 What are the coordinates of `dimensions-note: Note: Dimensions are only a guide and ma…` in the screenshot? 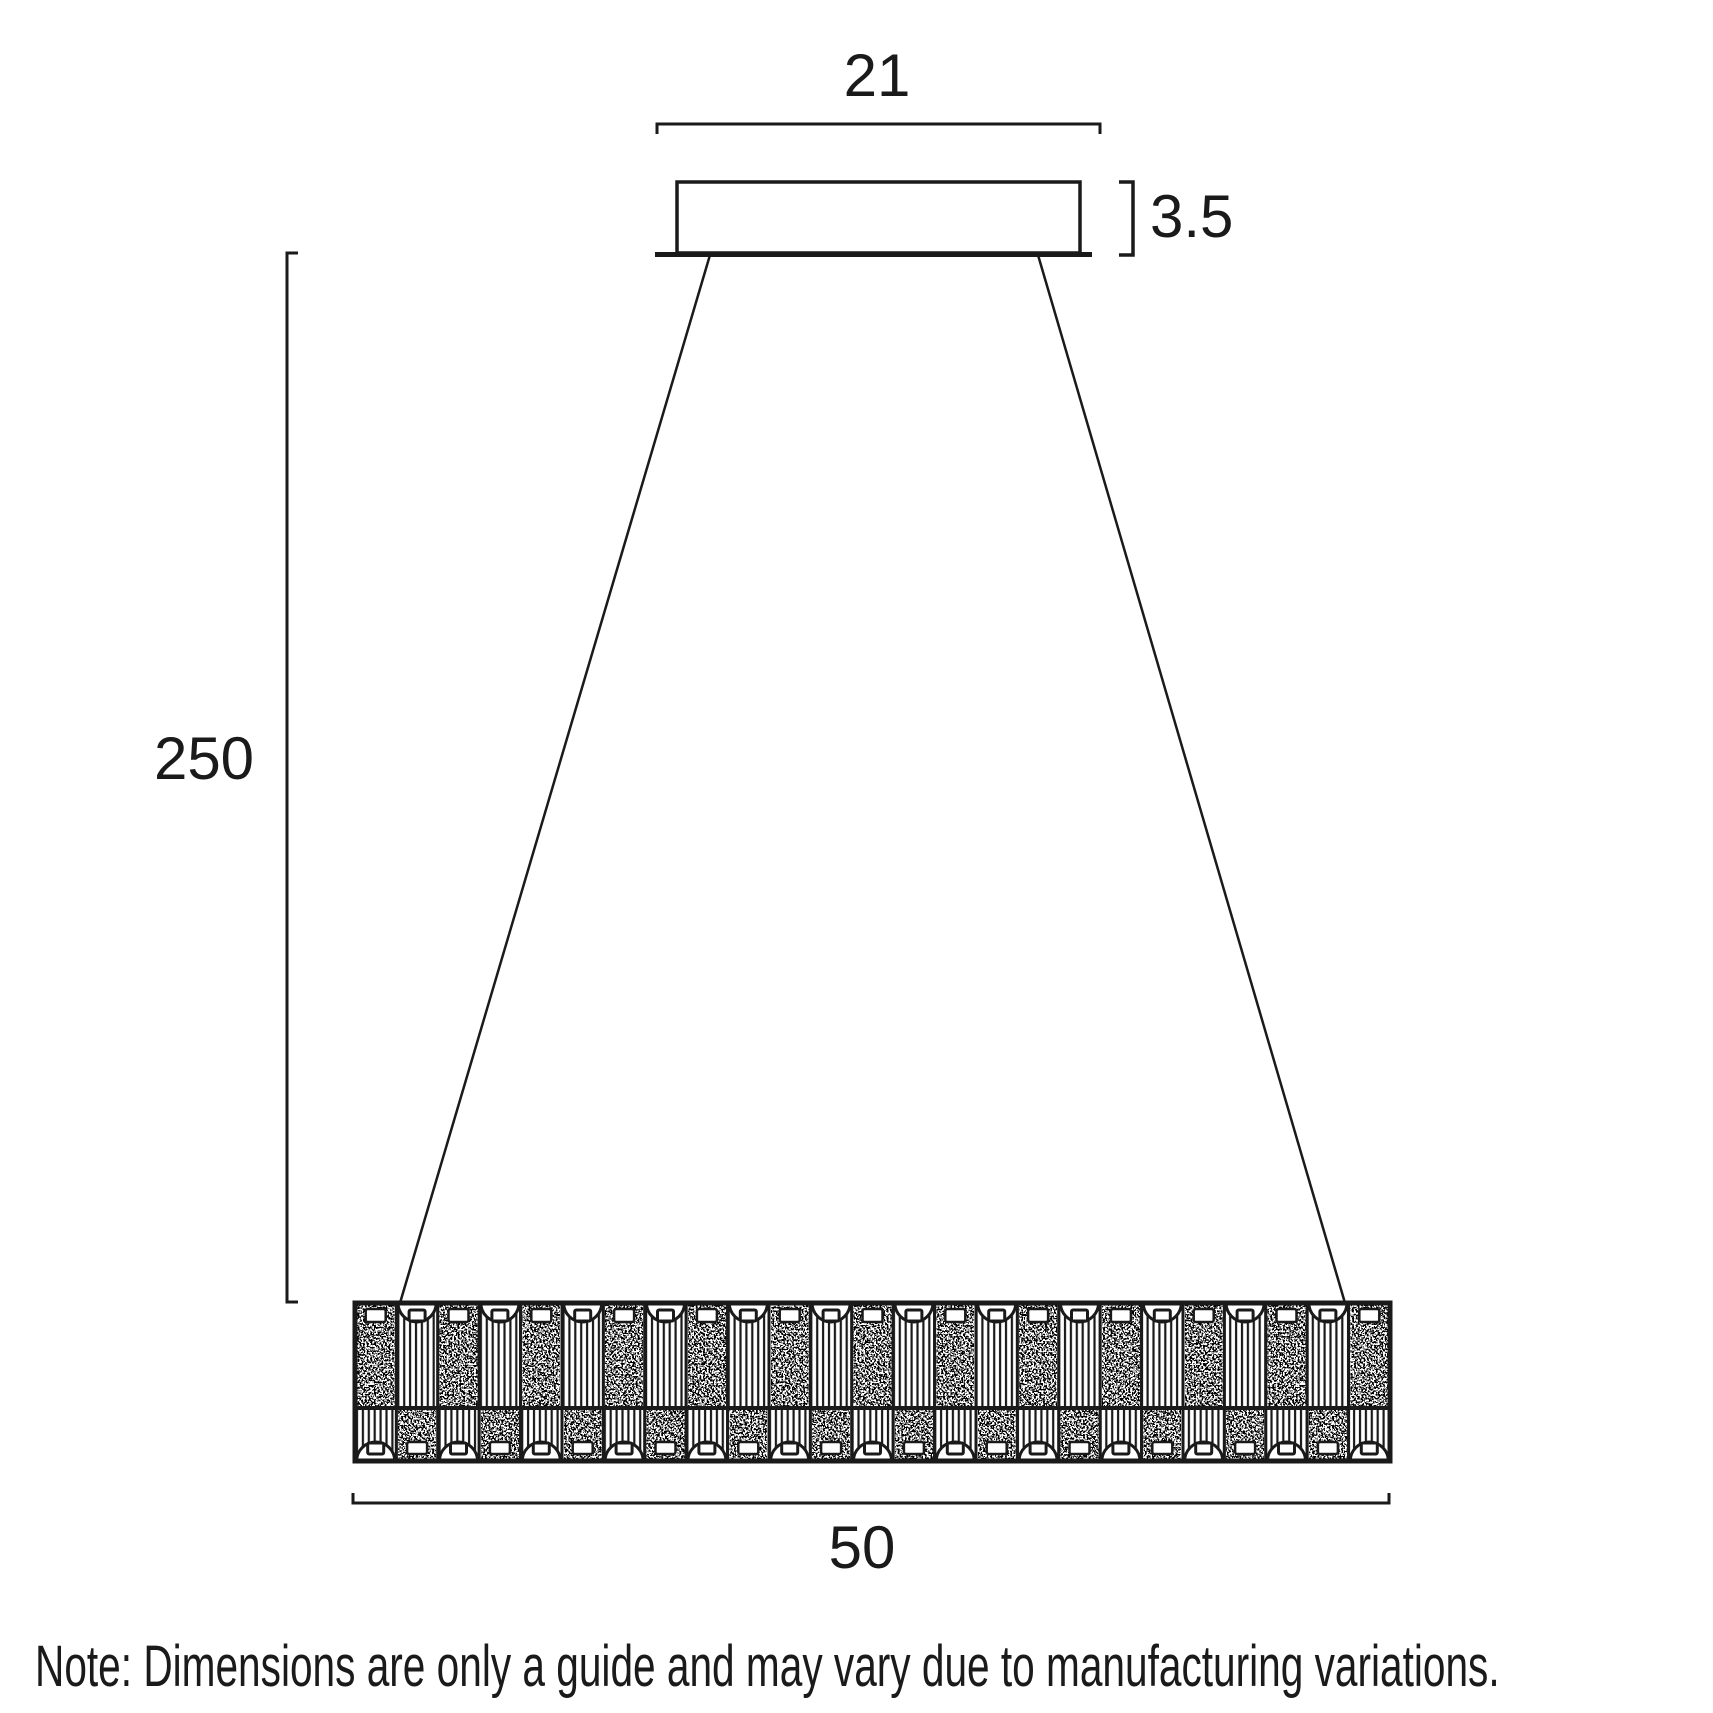 It's located at (767, 1666).